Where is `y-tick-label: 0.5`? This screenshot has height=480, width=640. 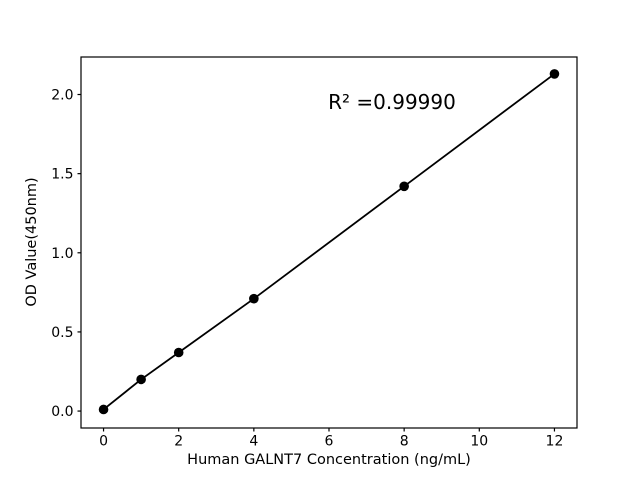
y-tick-label: 0.5 is located at coordinates (62, 333).